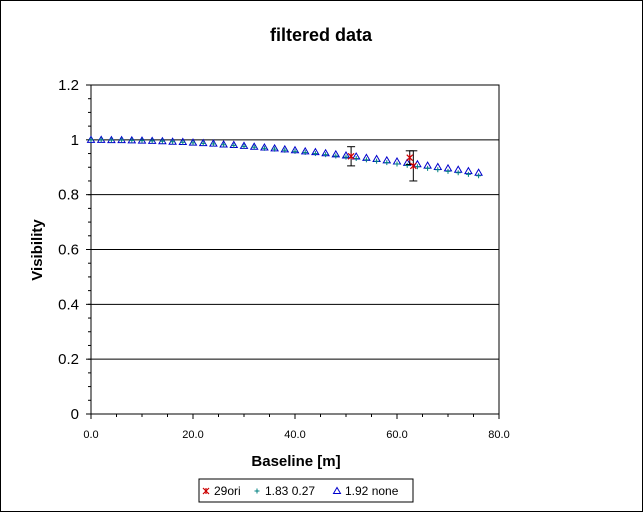 The height and width of the screenshot is (512, 643). I want to click on legend-label-0: 29ori, so click(227, 491).